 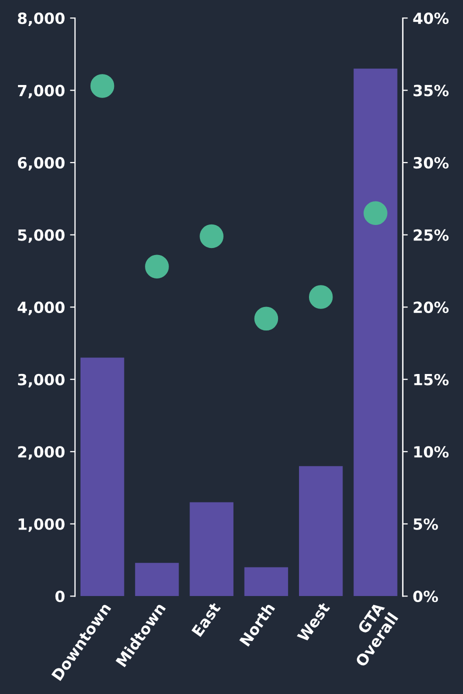 I want to click on y-tick-label: 6,000, so click(x=41, y=164).